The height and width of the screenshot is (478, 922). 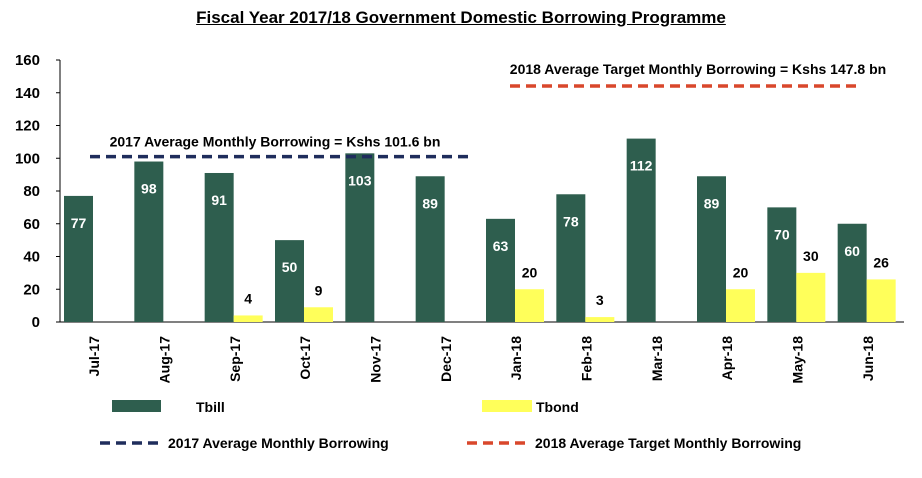 What do you see at coordinates (27, 60) in the screenshot?
I see `y-tick-label: 160` at bounding box center [27, 60].